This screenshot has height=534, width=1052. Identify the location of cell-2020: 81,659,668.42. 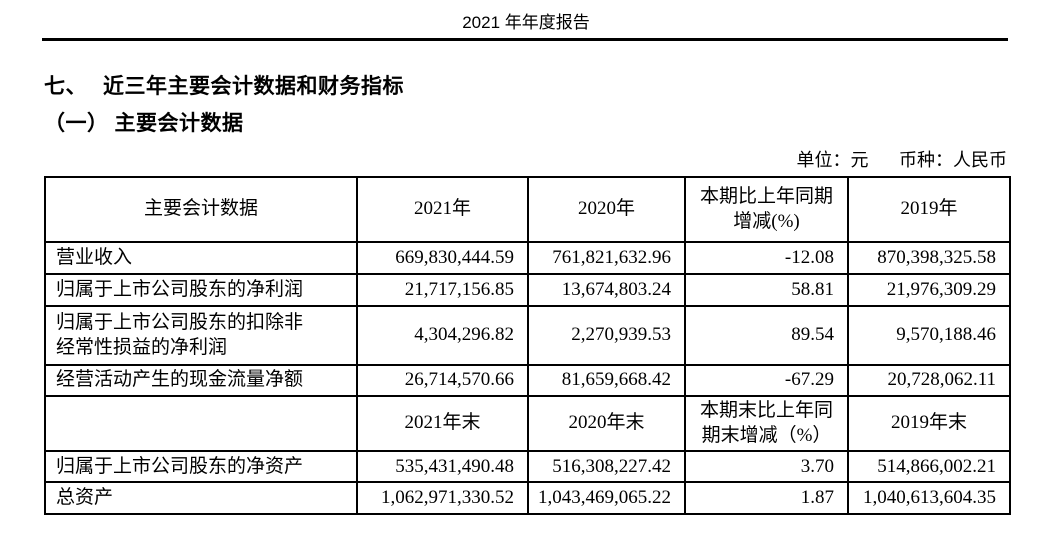
(606, 380).